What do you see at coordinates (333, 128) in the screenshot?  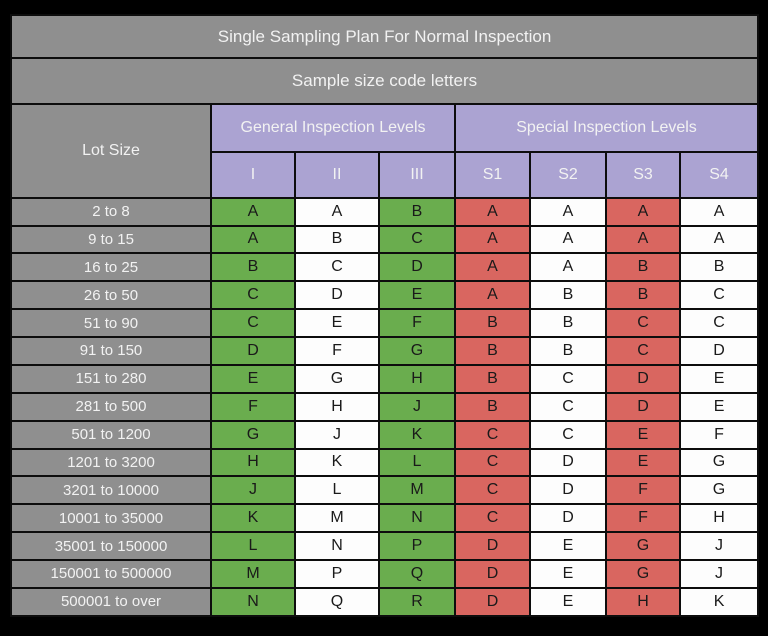 I see `general-levels-header: General Inspection Levels` at bounding box center [333, 128].